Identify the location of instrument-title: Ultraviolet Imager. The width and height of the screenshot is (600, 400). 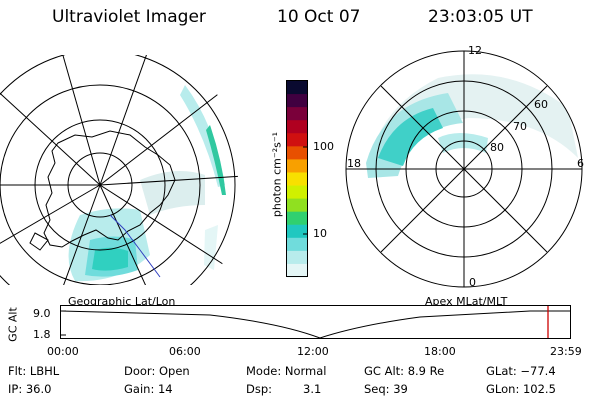
(129, 17).